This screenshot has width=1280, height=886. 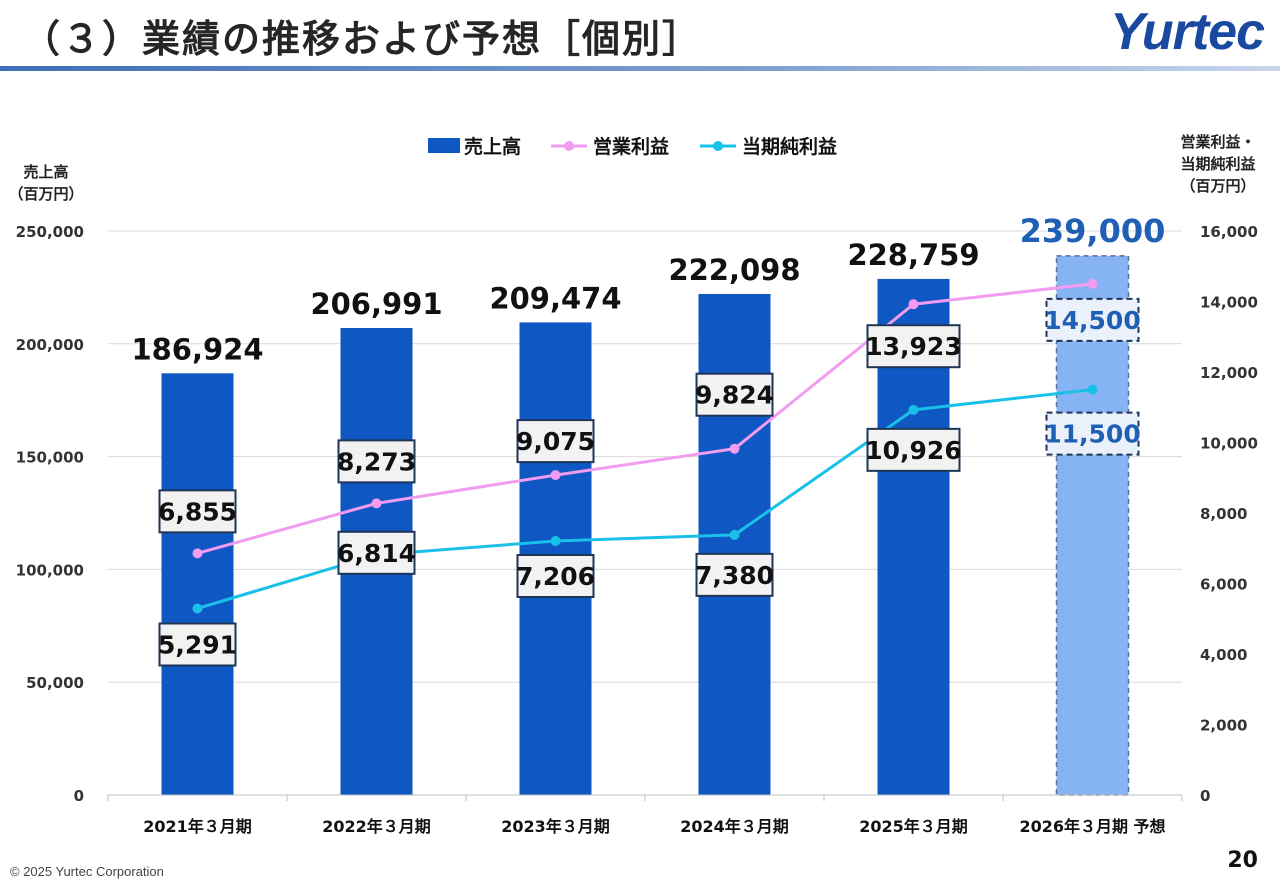 What do you see at coordinates (1223, 726) in the screenshot?
I see `right-tick-label: 2,000` at bounding box center [1223, 726].